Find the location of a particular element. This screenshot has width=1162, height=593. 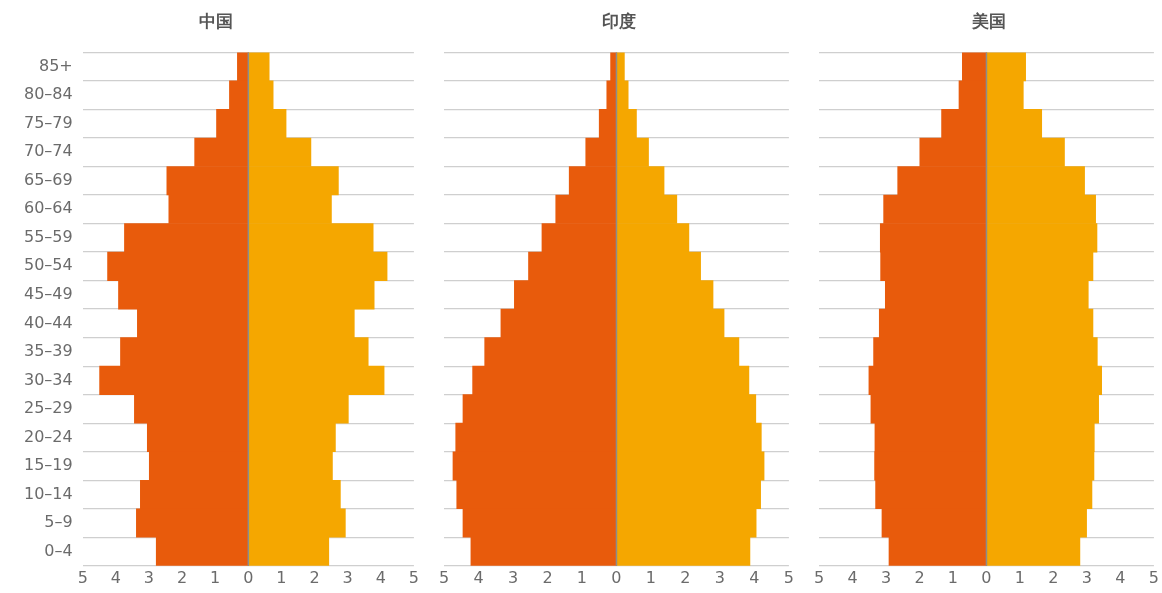

y-tick-label: 30–34 is located at coordinates (48, 379).